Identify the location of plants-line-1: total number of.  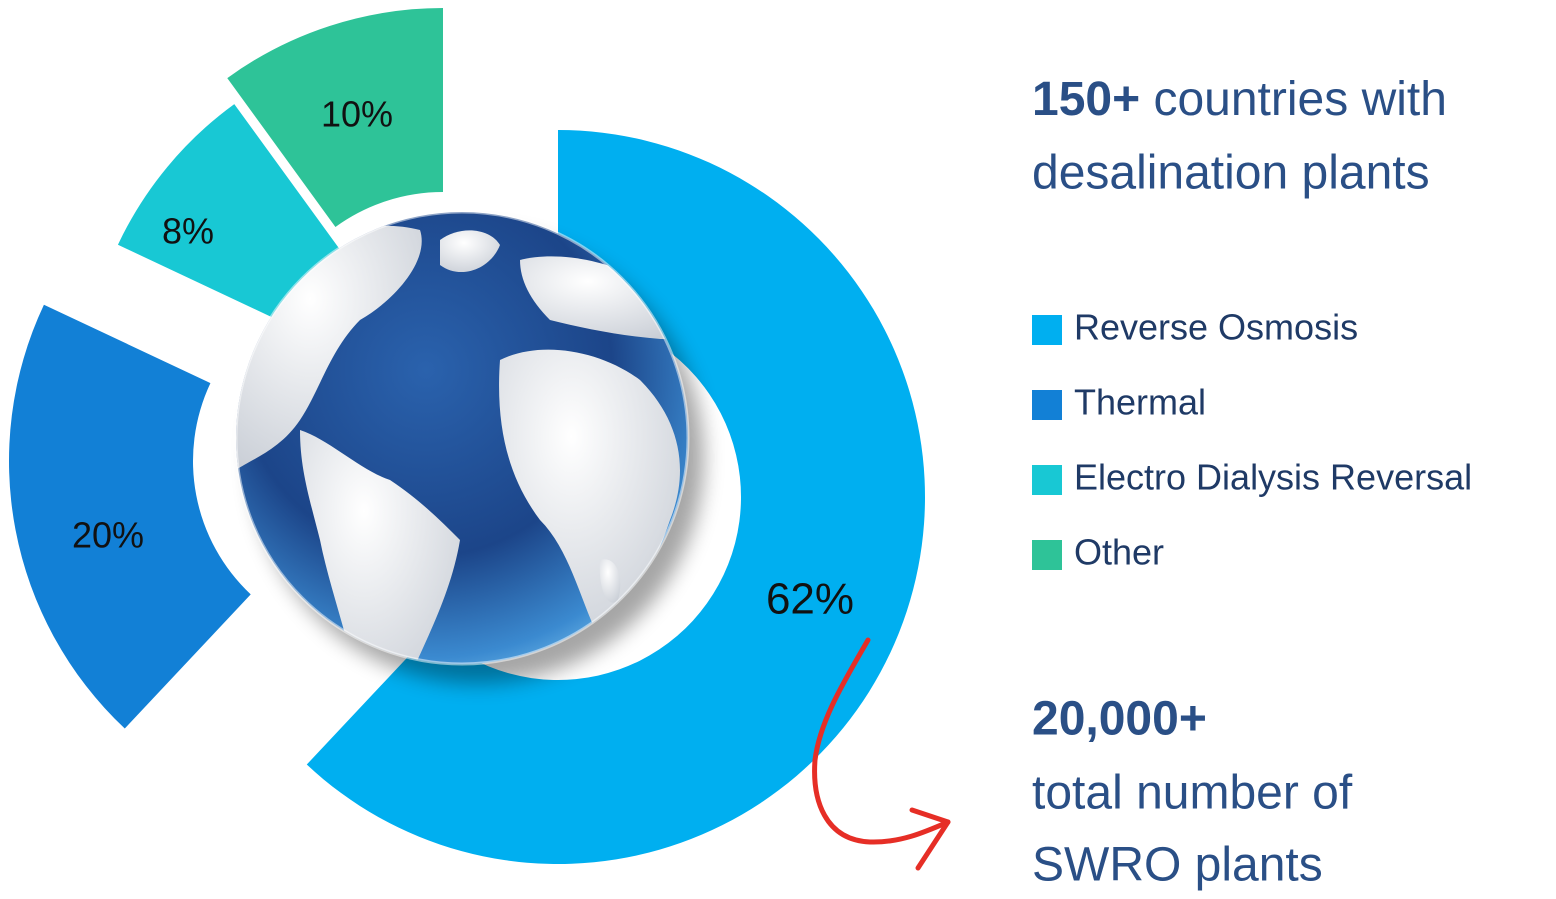
(1192, 793).